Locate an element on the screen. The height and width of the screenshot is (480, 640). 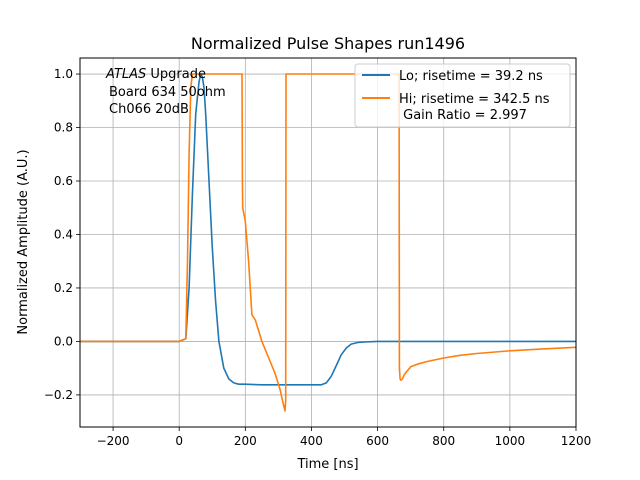
y-tick-label: 0.4 is located at coordinates (63, 234).